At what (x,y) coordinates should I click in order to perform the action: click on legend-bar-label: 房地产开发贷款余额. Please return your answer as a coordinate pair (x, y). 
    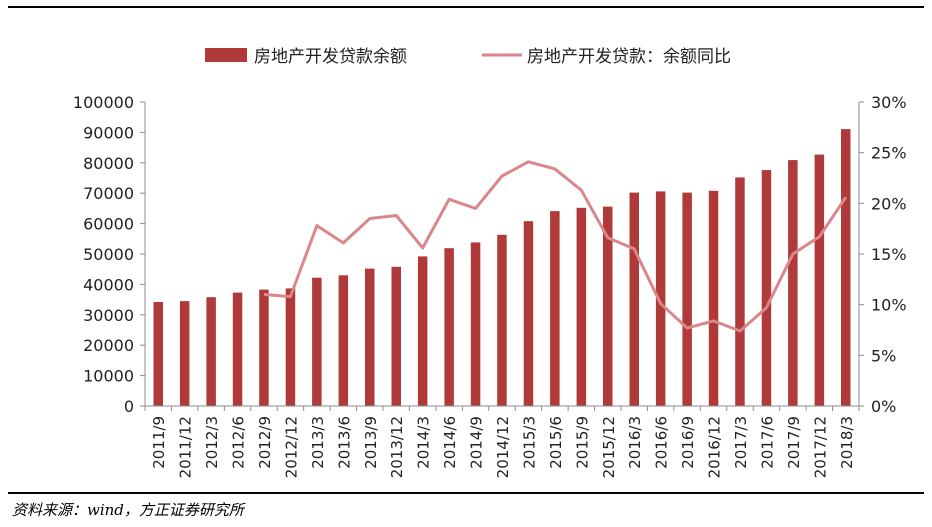
    Looking at the image, I should click on (330, 57).